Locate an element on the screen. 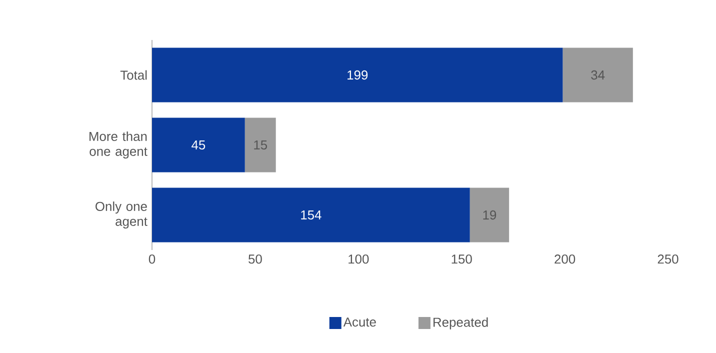 This screenshot has height=353, width=716. data-label: 15 is located at coordinates (261, 145).